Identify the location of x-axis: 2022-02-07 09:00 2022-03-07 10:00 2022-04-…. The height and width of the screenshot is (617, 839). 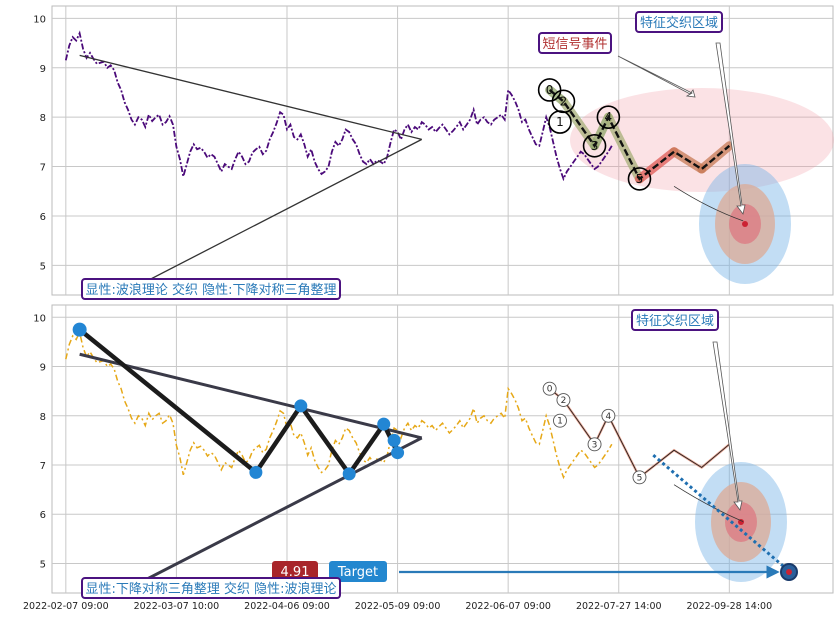
(397, 606).